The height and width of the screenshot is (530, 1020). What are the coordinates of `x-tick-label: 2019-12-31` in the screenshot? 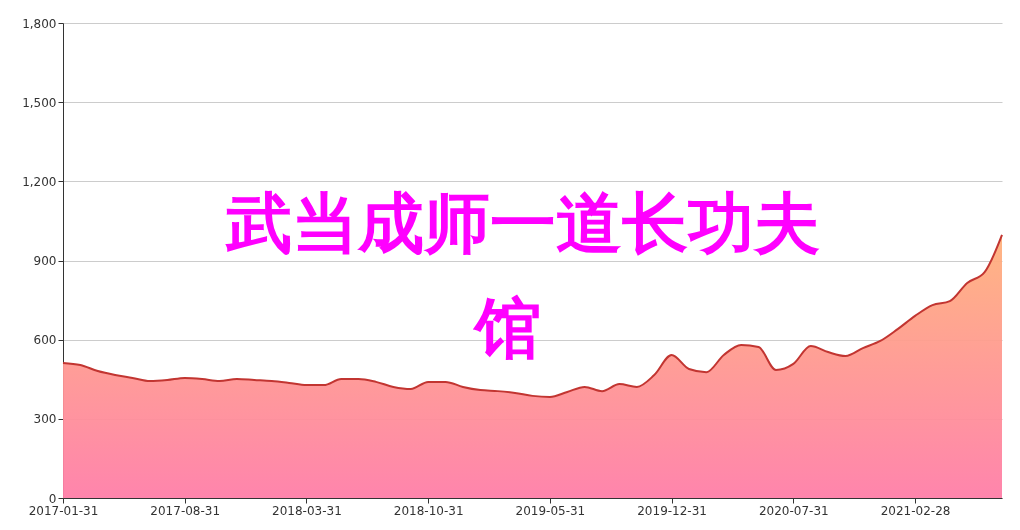 It's located at (672, 510).